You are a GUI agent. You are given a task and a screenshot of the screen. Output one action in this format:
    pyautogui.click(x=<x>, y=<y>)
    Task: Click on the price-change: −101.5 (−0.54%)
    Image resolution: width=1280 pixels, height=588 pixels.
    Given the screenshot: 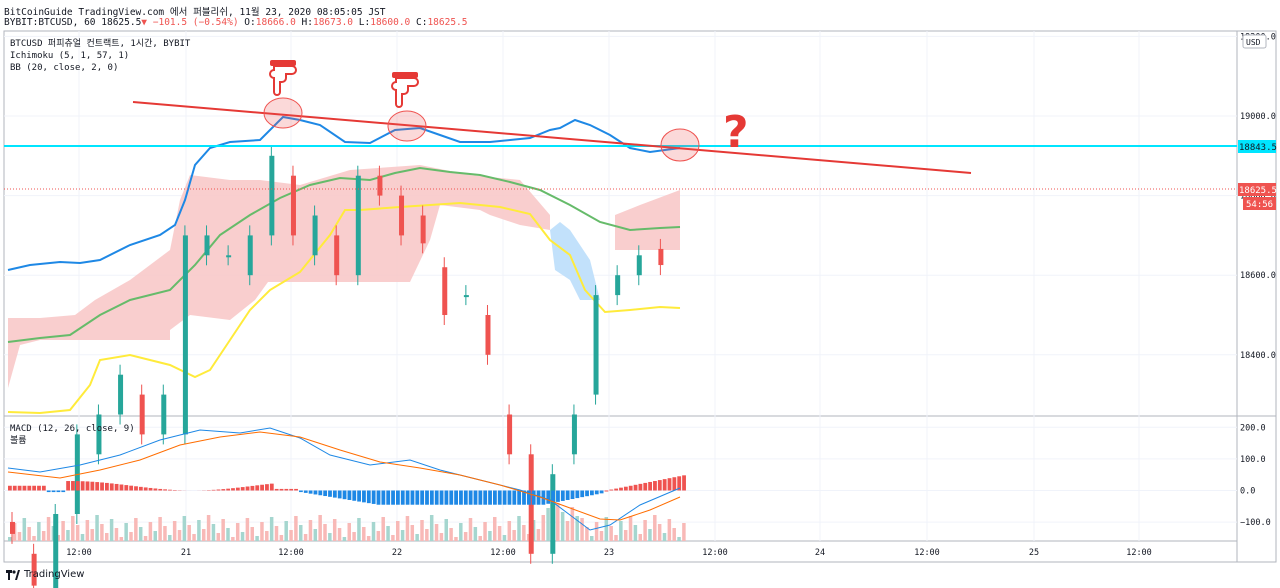 What is the action you would take?
    pyautogui.click(x=195, y=22)
    